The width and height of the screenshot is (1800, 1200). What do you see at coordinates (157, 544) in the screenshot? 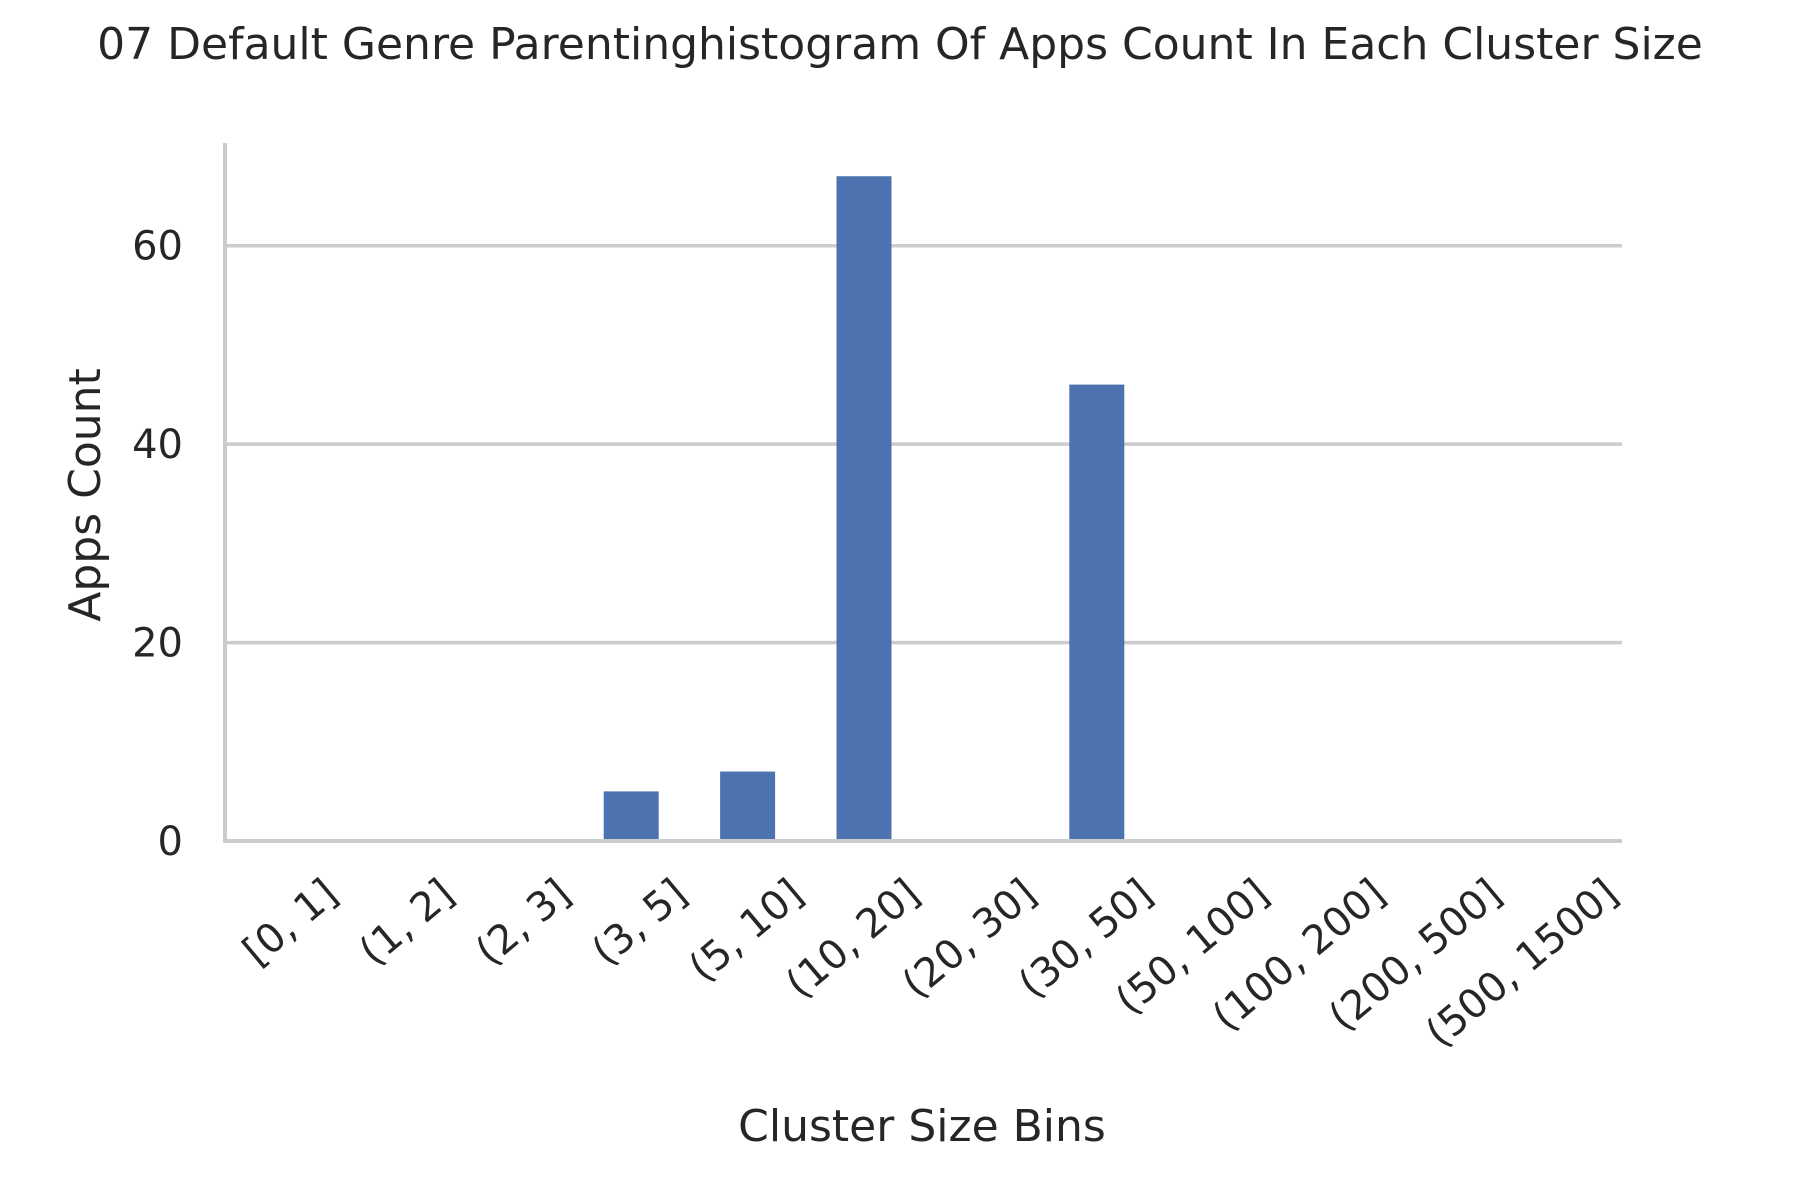
I see `y-tick-labels: 0 20 40 60` at bounding box center [157, 544].